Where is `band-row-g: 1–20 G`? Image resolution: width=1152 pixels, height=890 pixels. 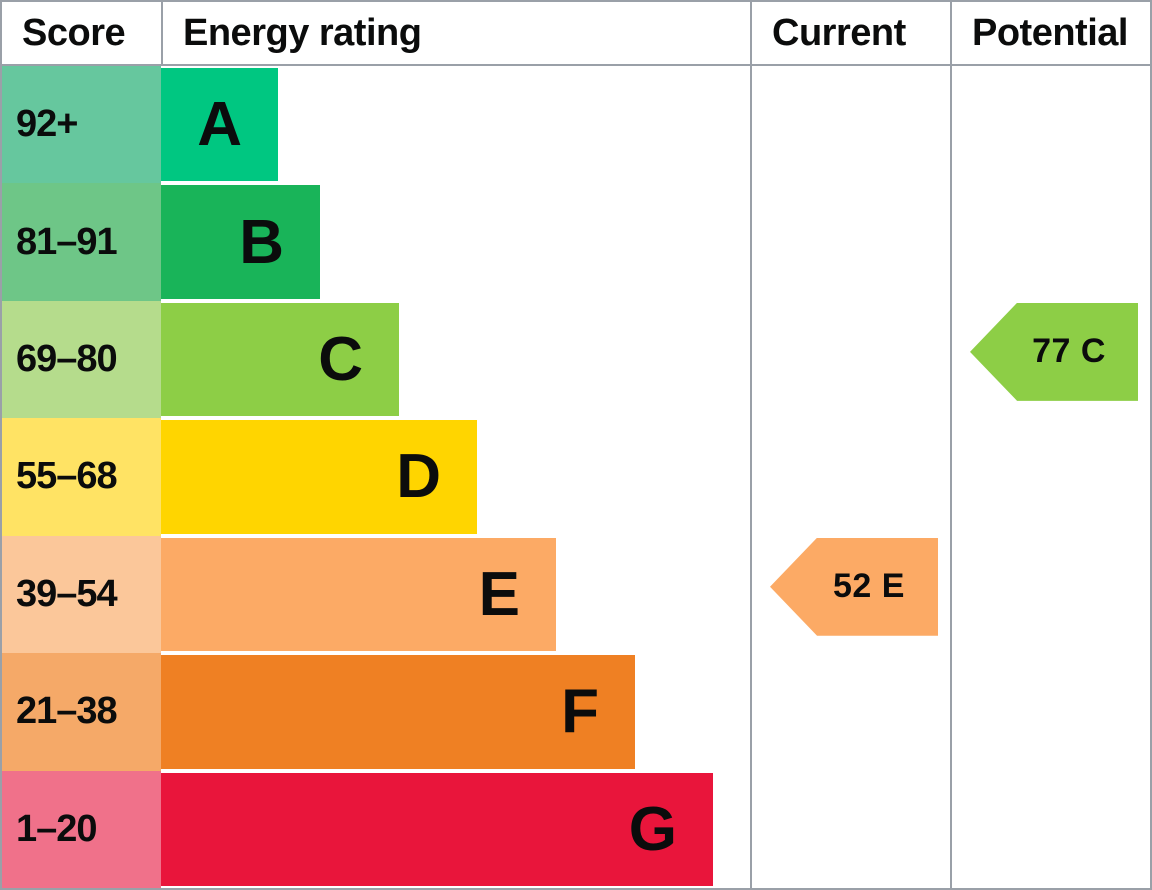
band-row-g: 1–20 G is located at coordinates (576, 829).